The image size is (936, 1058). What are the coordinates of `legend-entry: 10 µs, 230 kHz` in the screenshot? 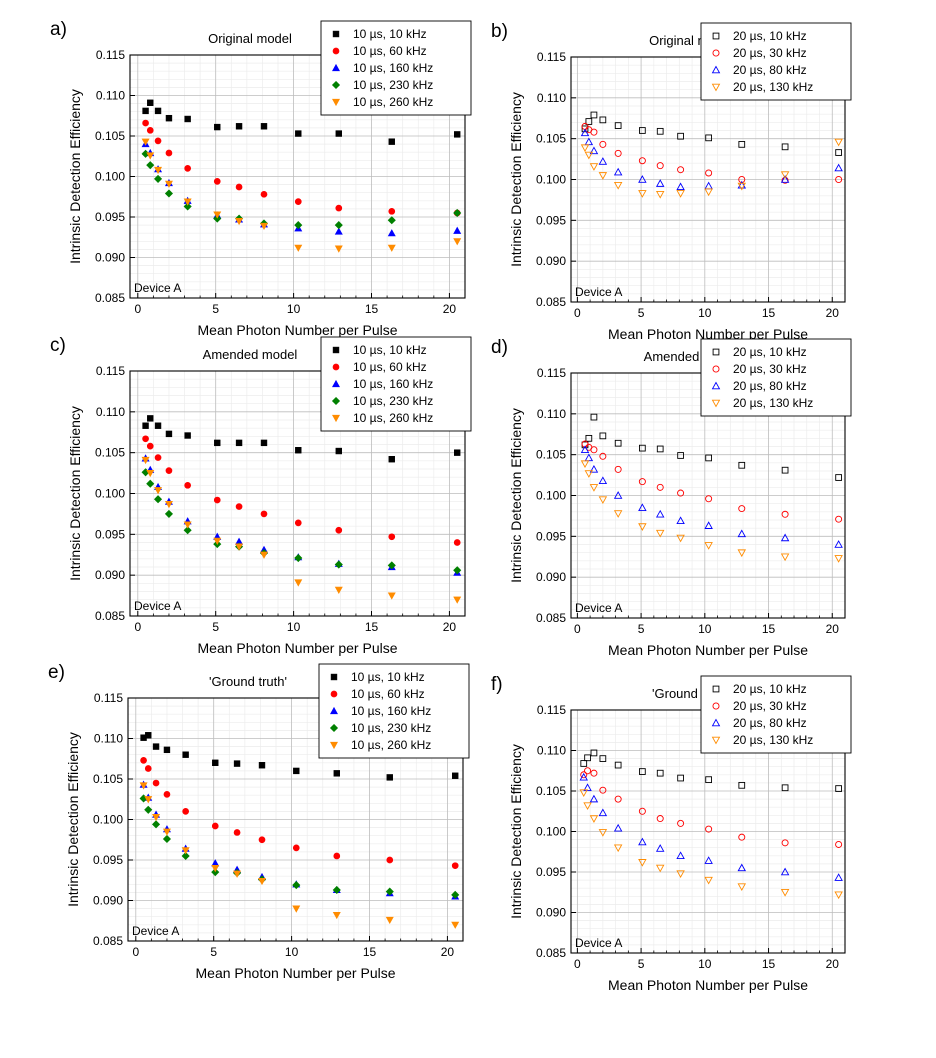 It's located at (391, 728).